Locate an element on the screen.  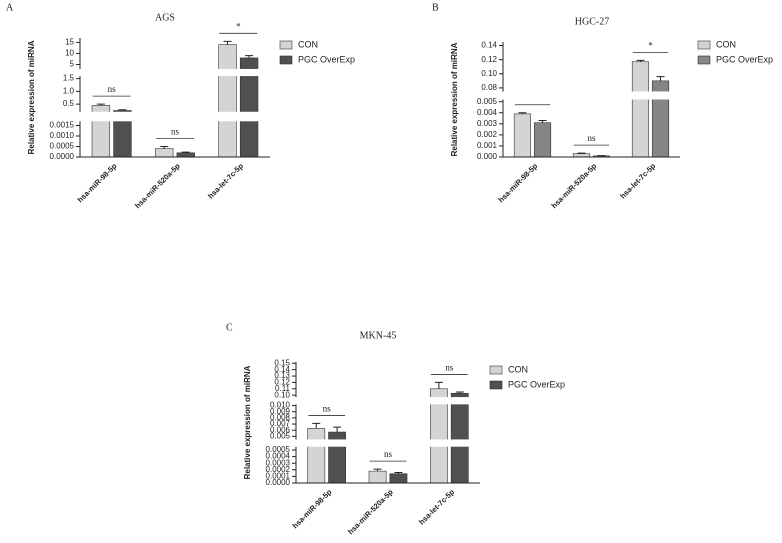
y-tick-label: 1.0 is located at coordinates (69, 90).